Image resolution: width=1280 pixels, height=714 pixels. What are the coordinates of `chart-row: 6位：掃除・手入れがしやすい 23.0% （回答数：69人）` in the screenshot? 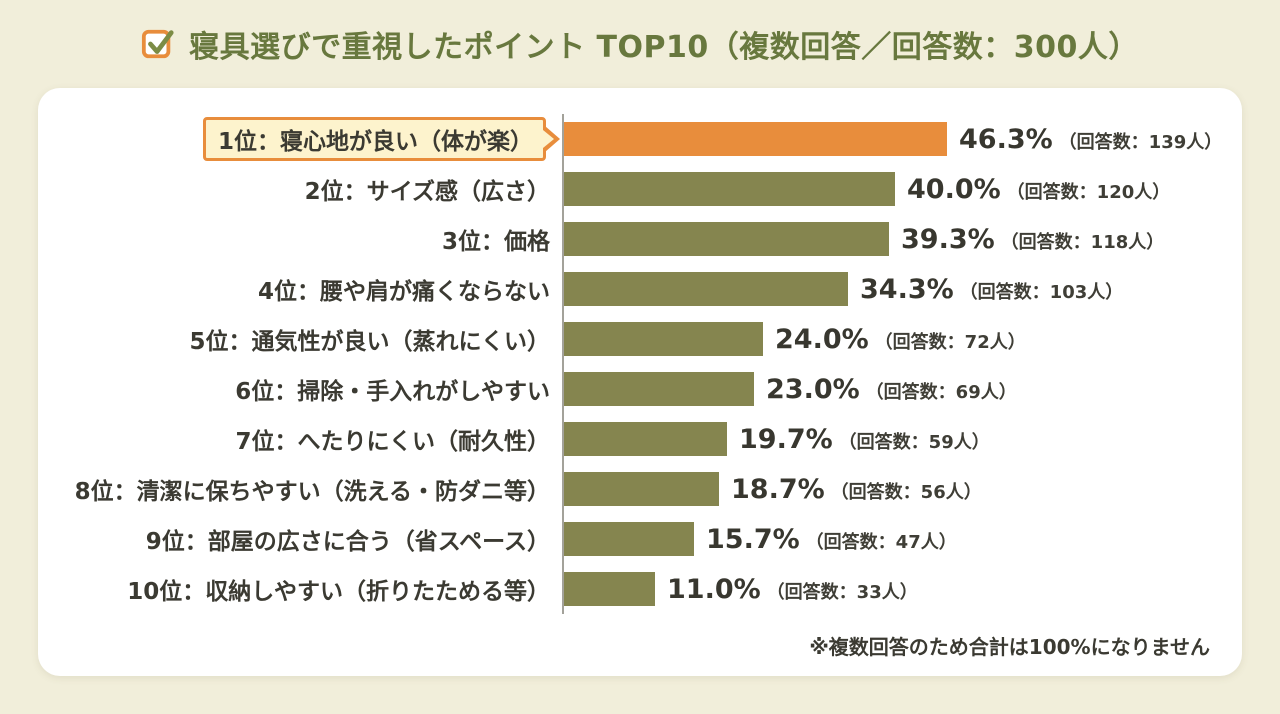 It's located at (640, 389).